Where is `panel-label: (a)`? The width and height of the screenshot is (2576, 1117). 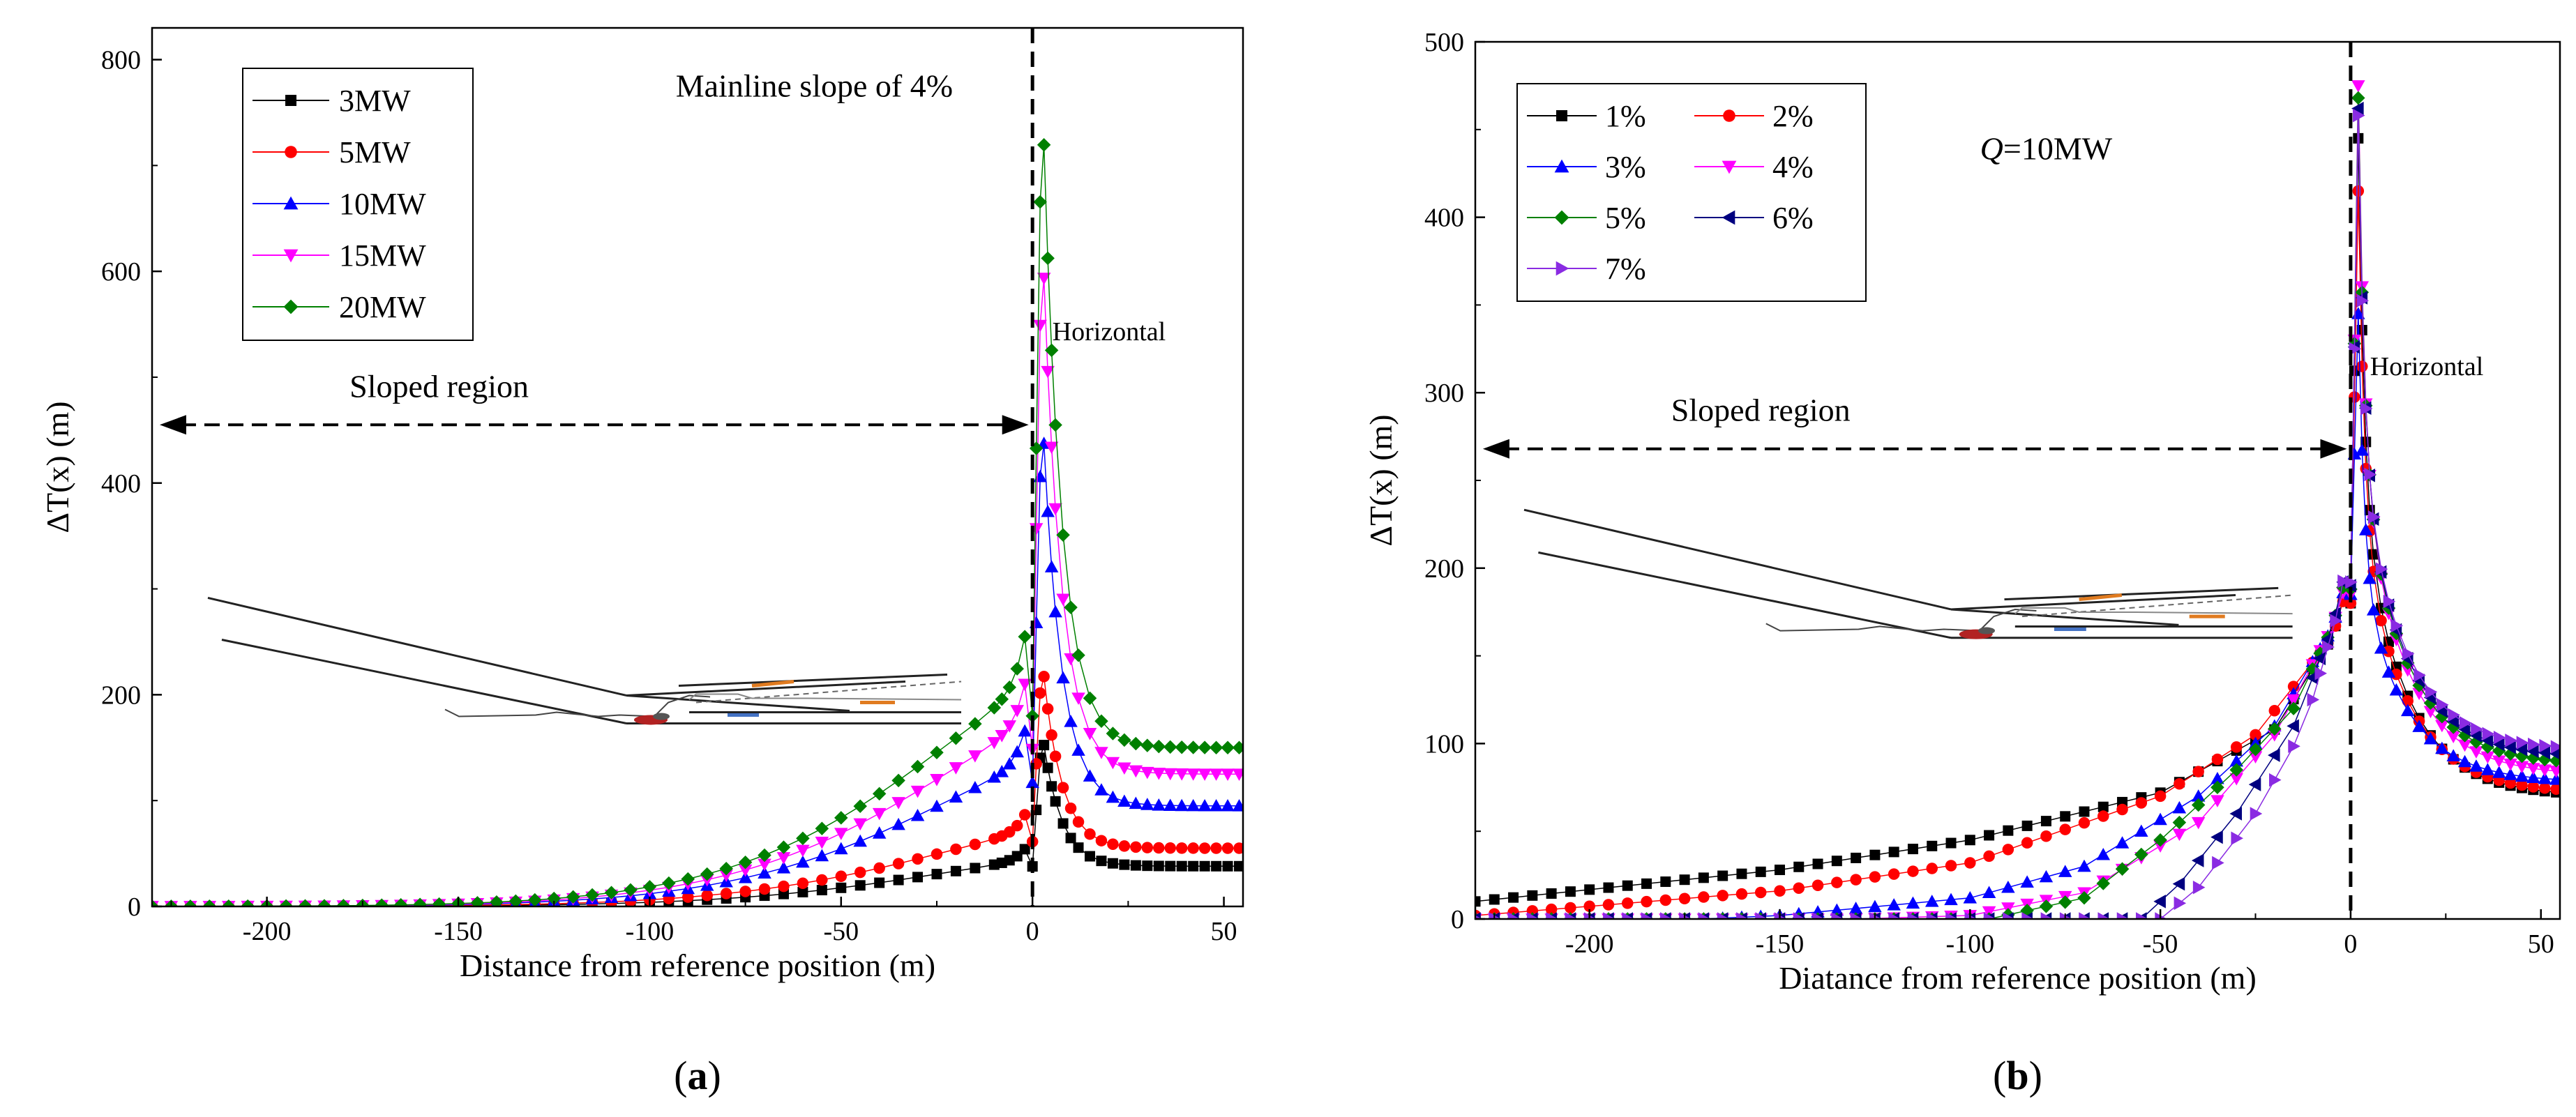 panel-label: (a) is located at coordinates (697, 1075).